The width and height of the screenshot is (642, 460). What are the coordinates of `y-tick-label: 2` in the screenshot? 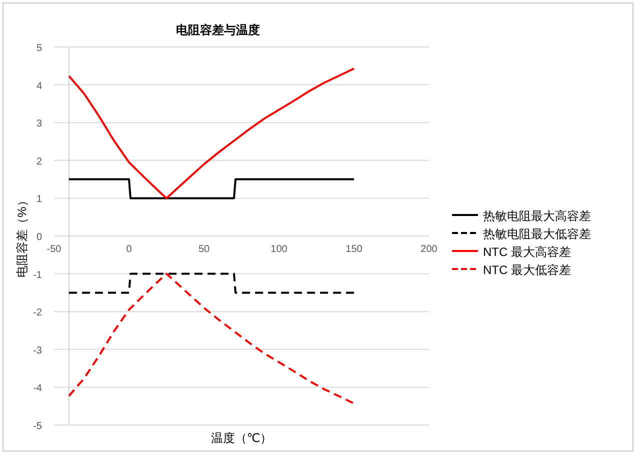 It's located at (39, 162).